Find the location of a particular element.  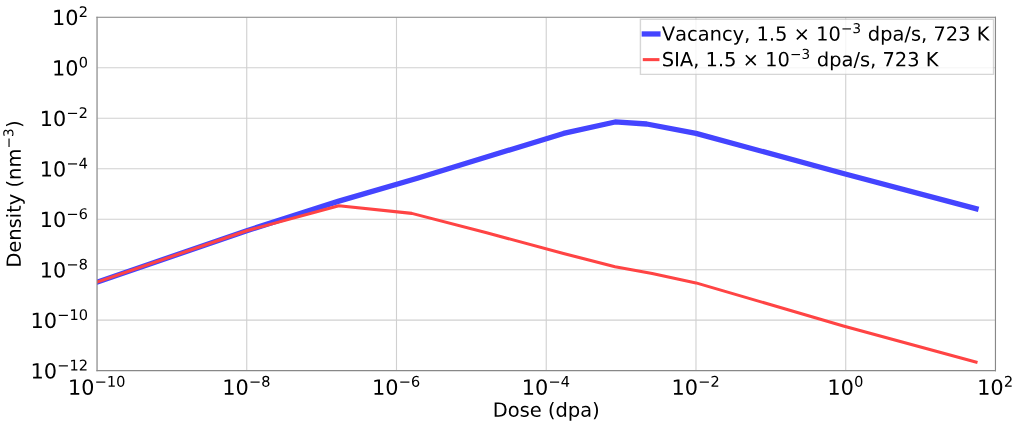

legend-label: Vacancy, 1.5 × 10$^{−3}$ dpa/s, 723 K is located at coordinates (825, 34).